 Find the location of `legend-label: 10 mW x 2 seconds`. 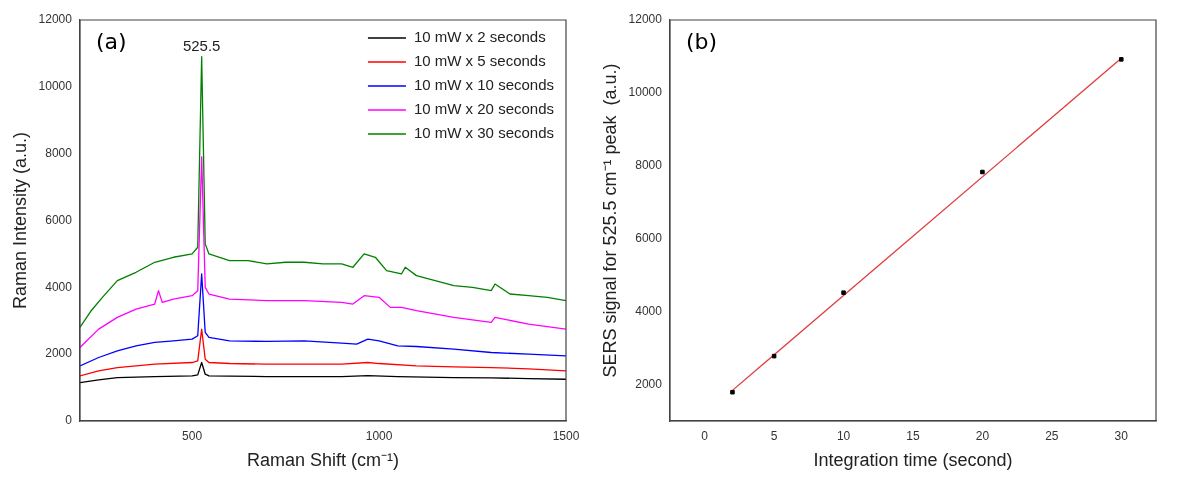

legend-label: 10 mW x 2 seconds is located at coordinates (479, 37).